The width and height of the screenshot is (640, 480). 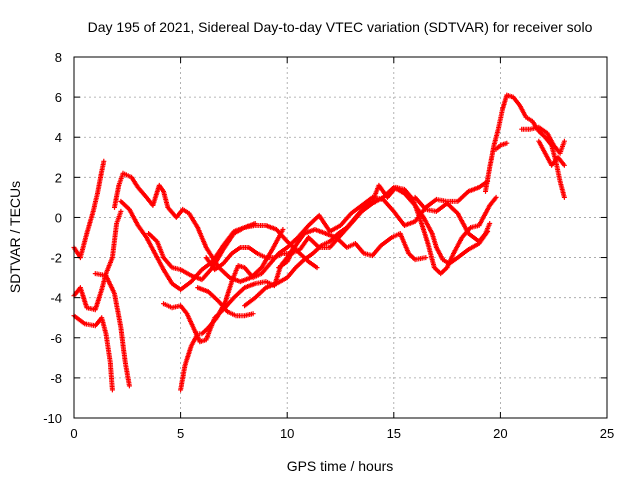 What do you see at coordinates (287, 433) in the screenshot?
I see `x-tick-label: 10` at bounding box center [287, 433].